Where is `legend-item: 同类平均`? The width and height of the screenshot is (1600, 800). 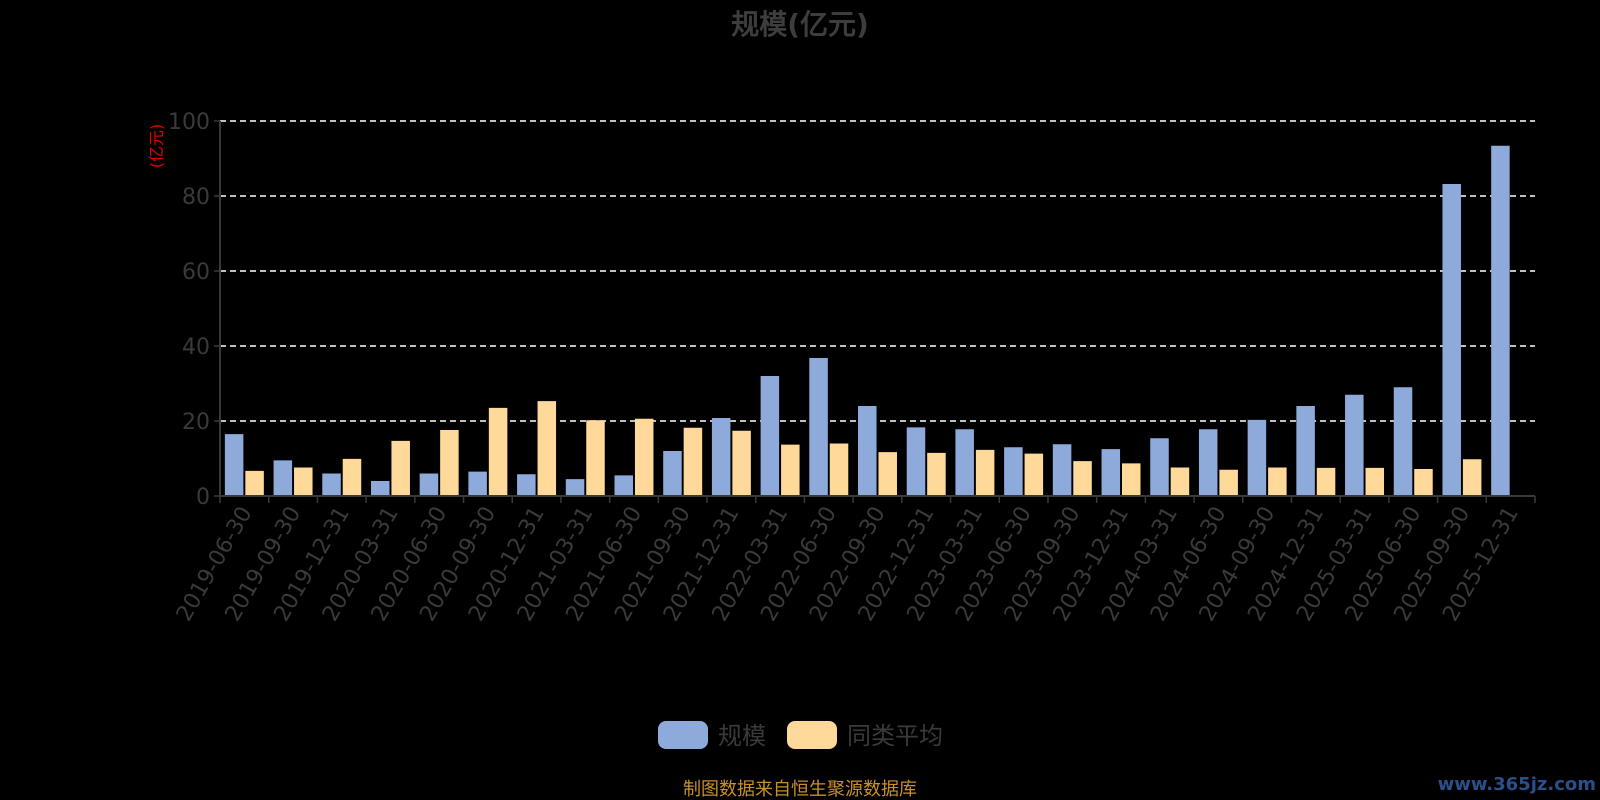 legend-item: 同类平均 is located at coordinates (865, 735).